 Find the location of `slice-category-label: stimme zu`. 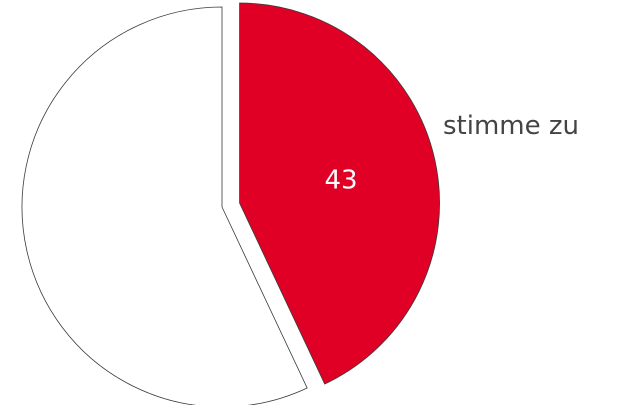

slice-category-label: stimme zu is located at coordinates (511, 126).